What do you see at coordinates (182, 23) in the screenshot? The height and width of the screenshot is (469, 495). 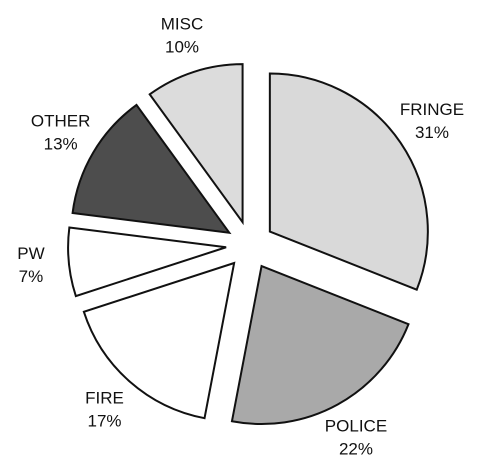 I see `slice-label: MISC` at bounding box center [182, 23].